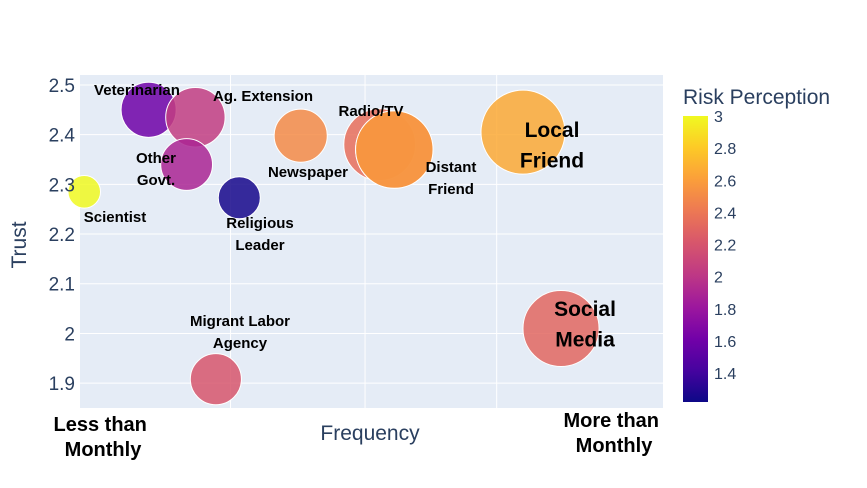 The image size is (867, 488). I want to click on colorbar-tick-label: 2.2, so click(725, 246).